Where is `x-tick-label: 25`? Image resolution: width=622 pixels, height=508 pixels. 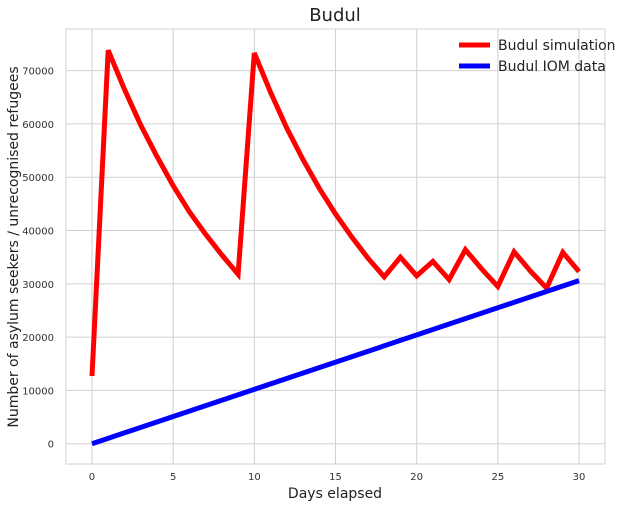 x-tick-label: 25 is located at coordinates (497, 477).